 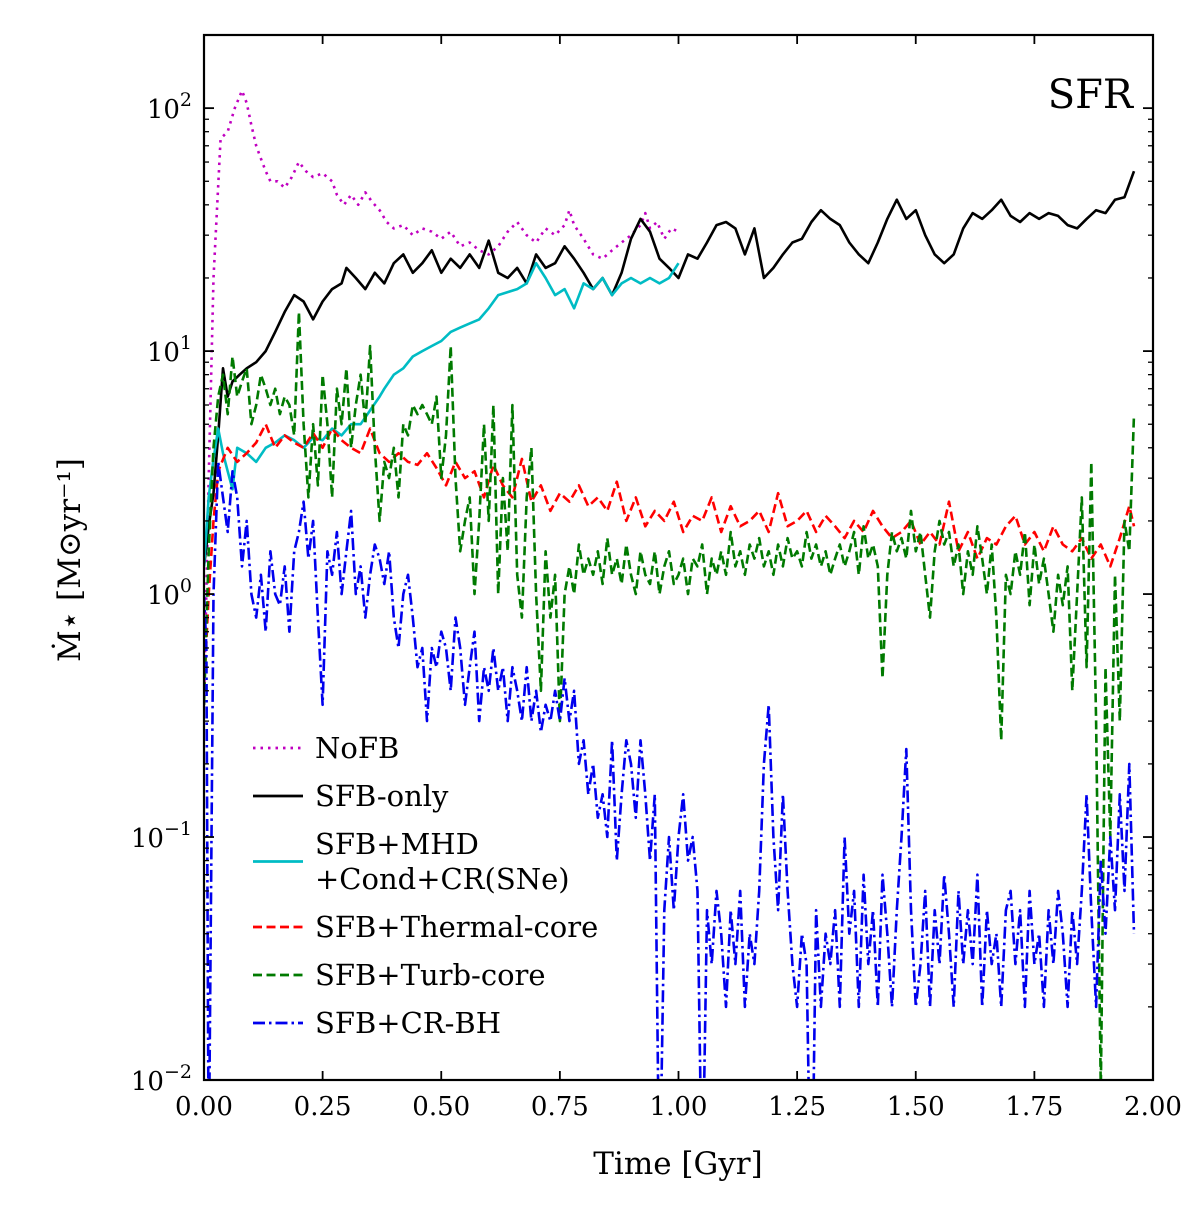 What do you see at coordinates (169, 350) in the screenshot?
I see `y-tick-label: 10¹` at bounding box center [169, 350].